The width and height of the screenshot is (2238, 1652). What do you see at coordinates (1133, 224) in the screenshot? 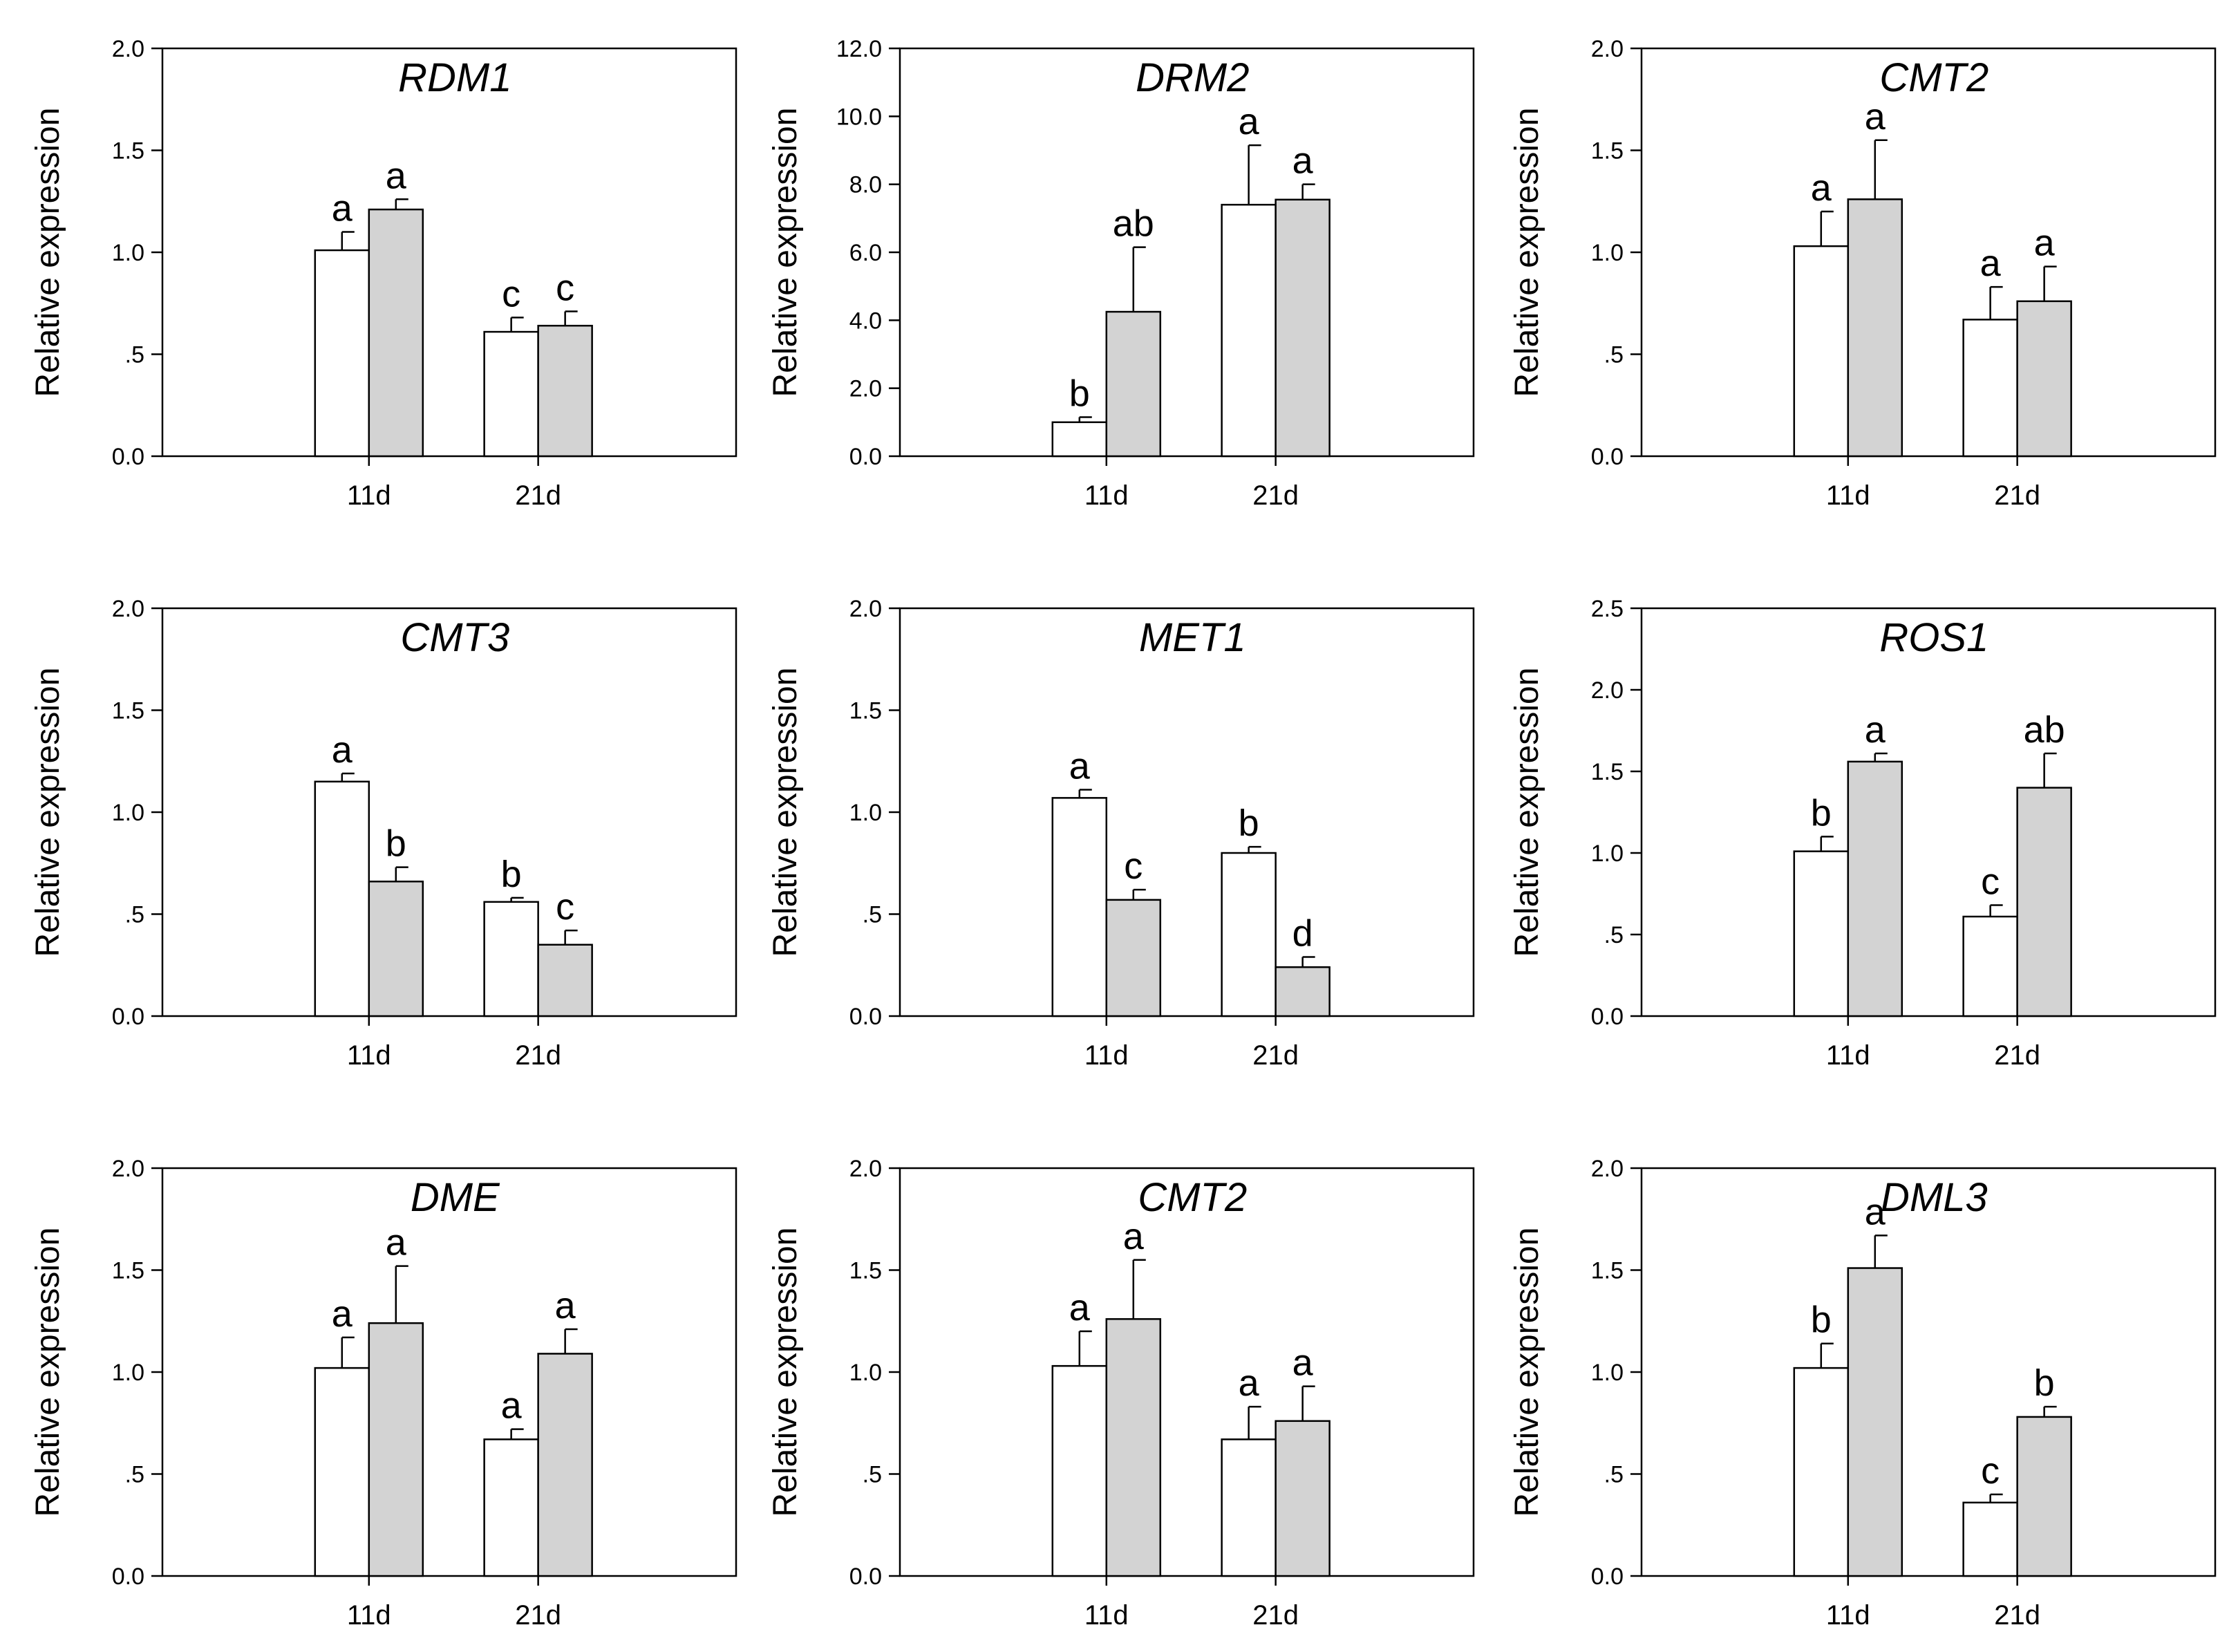
I see `significance-letter: ab` at bounding box center [1133, 224].